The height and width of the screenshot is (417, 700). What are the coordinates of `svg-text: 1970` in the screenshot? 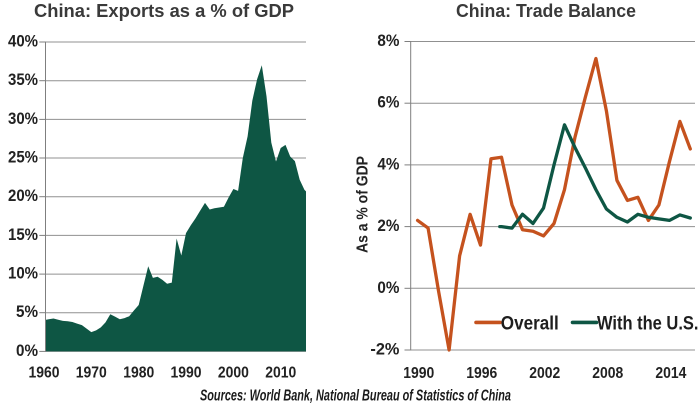 It's located at (91, 373).